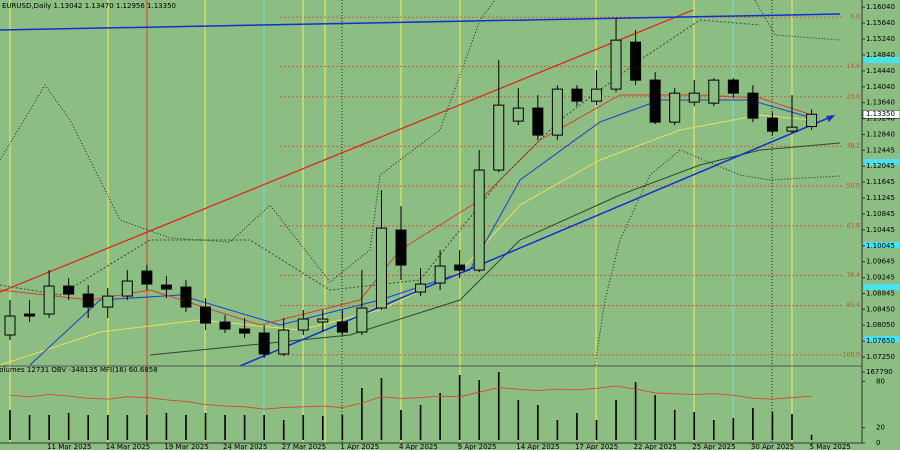 Image resolution: width=900 pixels, height=450 pixels. Describe the element at coordinates (854, 96) in the screenshot. I see `fib-label: 23.6` at that location.